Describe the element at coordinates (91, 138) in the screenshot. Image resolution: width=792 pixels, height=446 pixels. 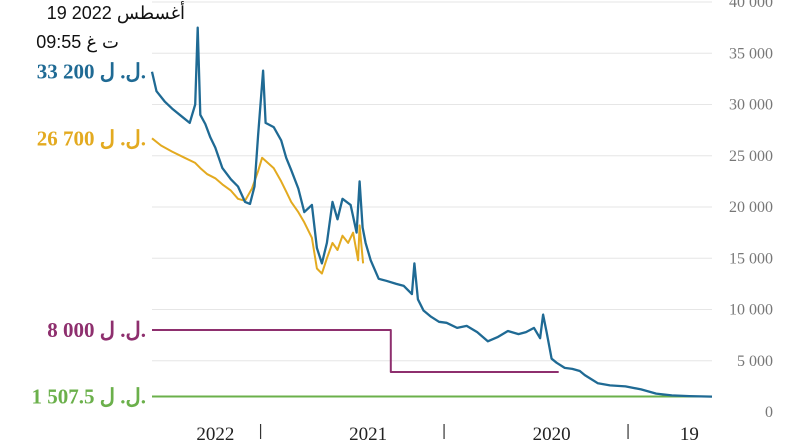
I see `end-label-sayrafa: 26 700 ل. ل.` at that location.